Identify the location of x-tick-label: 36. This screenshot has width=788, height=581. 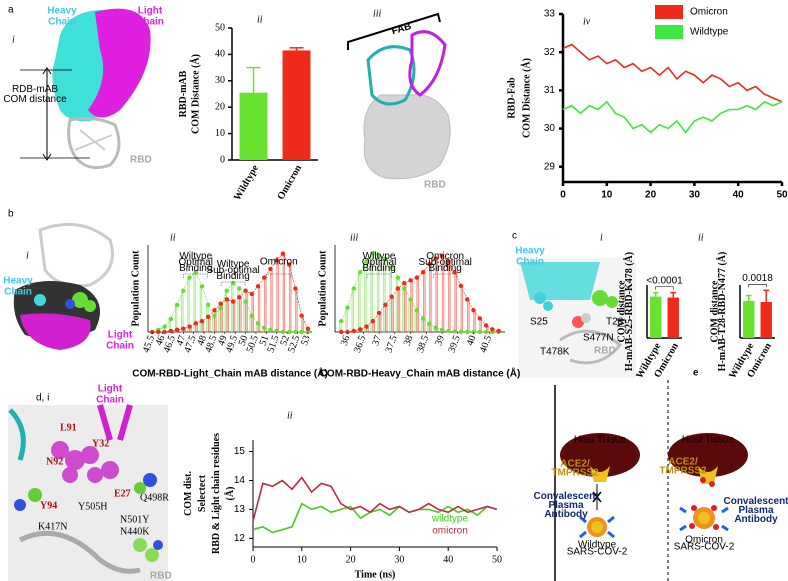
(346, 340).